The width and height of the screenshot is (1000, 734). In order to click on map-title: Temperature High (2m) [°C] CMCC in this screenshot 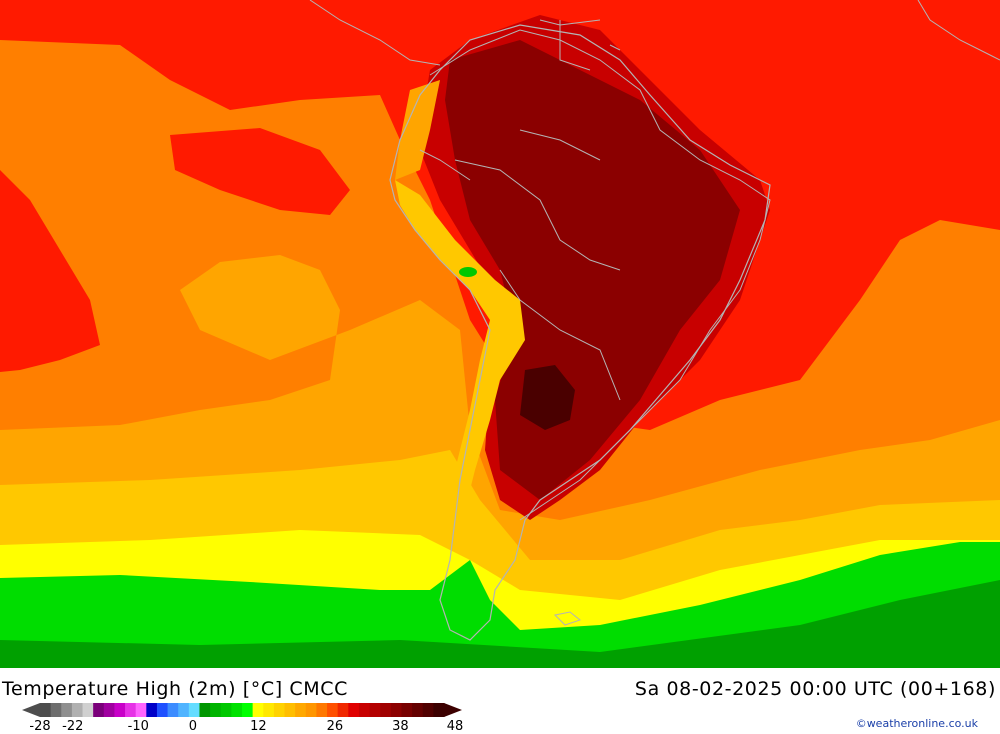, I will do `click(175, 689)`.